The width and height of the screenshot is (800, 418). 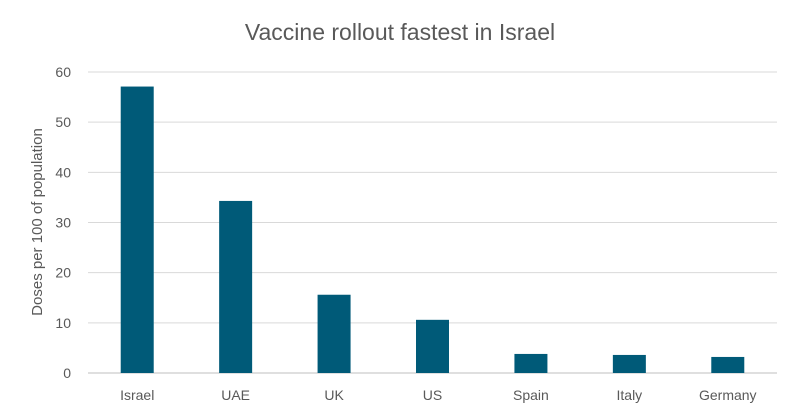 I want to click on bar-uk, so click(x=334, y=333).